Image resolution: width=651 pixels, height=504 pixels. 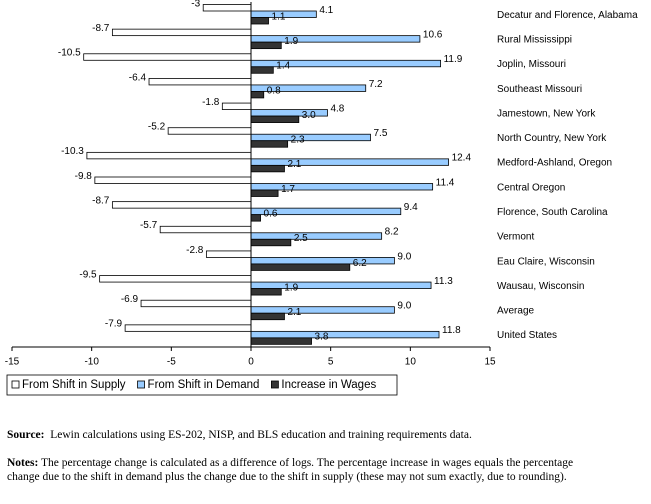 I want to click on value-label: 2.5, so click(x=301, y=238).